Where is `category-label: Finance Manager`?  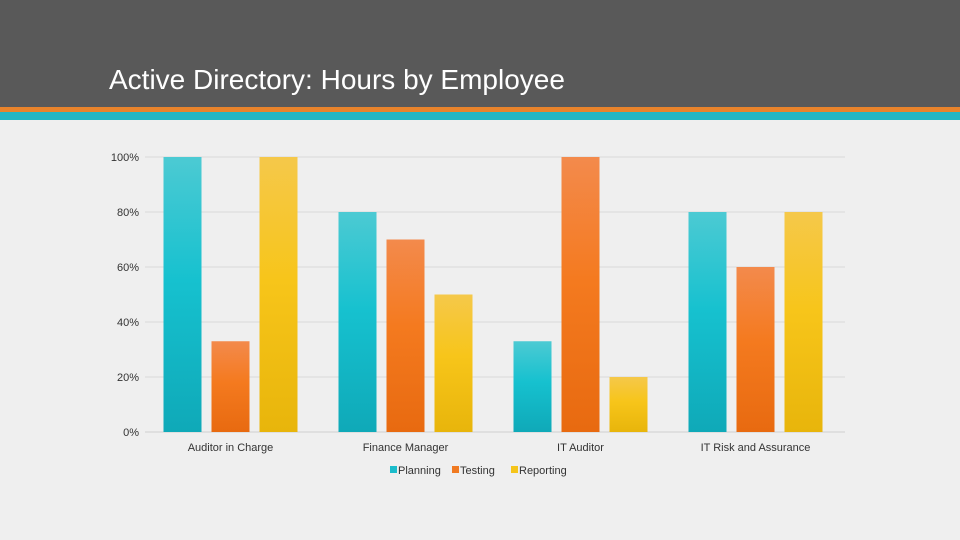
category-label: Finance Manager is located at coordinates (406, 448).